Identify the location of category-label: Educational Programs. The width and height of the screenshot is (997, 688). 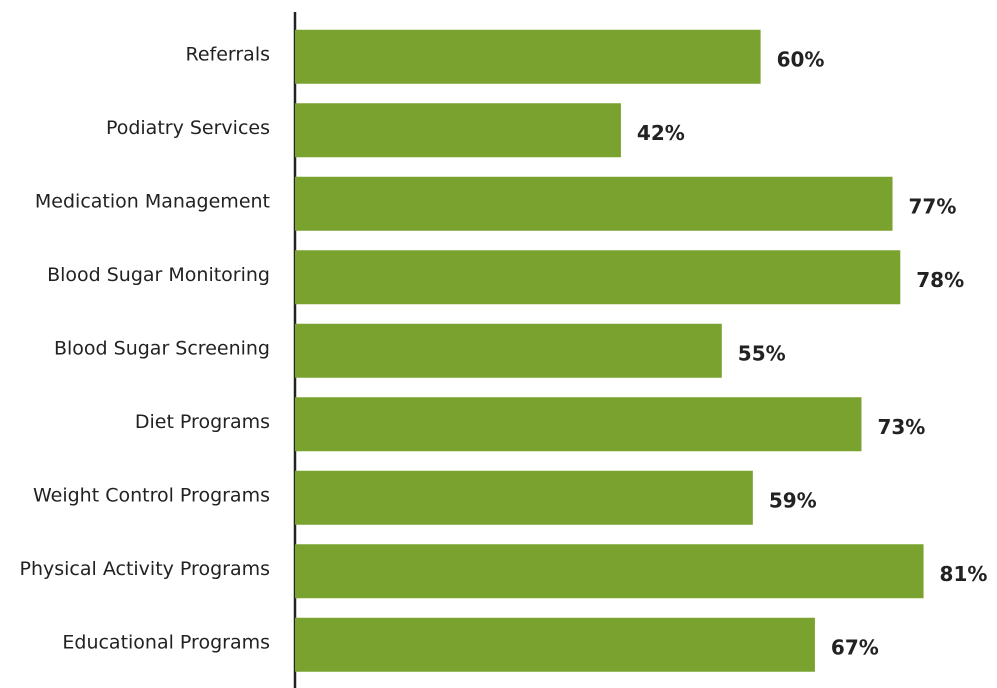
(166, 642).